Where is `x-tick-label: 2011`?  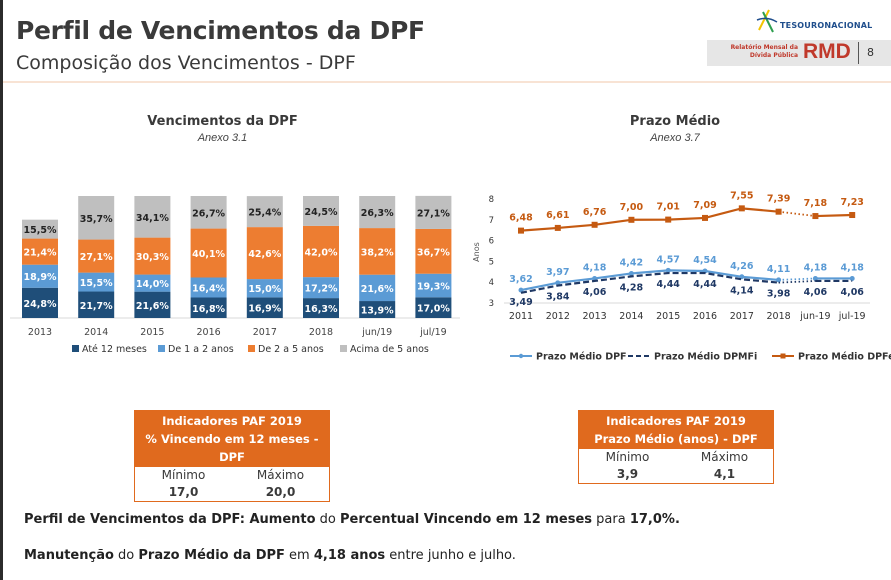
x-tick-label: 2011 is located at coordinates (521, 316).